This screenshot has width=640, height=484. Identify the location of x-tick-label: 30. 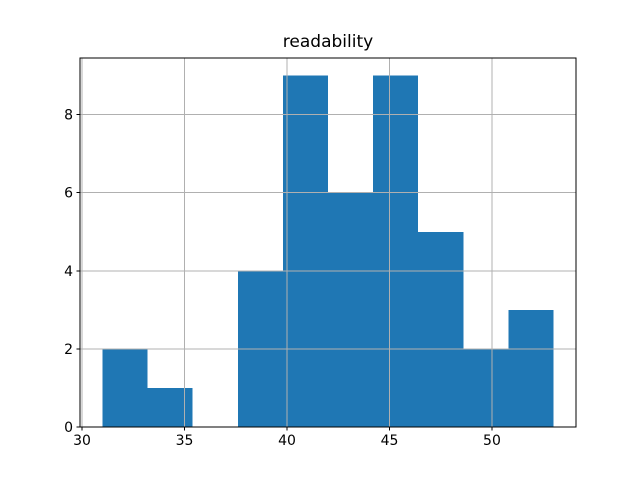
(82, 441).